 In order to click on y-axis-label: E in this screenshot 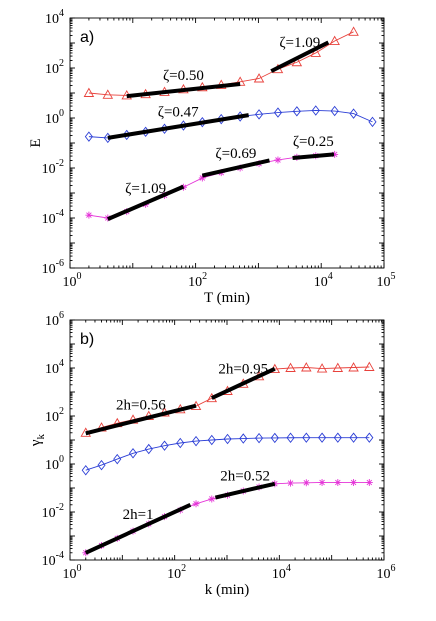, I will do `click(36, 142)`.